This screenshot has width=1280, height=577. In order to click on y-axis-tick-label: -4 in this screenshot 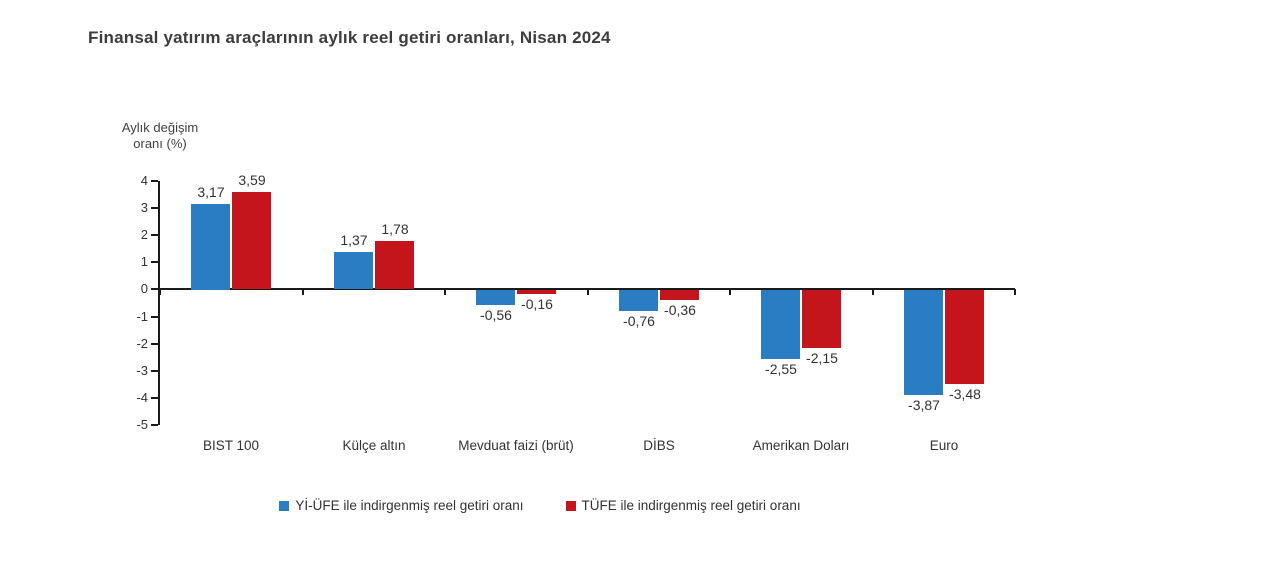, I will do `click(142, 397)`.